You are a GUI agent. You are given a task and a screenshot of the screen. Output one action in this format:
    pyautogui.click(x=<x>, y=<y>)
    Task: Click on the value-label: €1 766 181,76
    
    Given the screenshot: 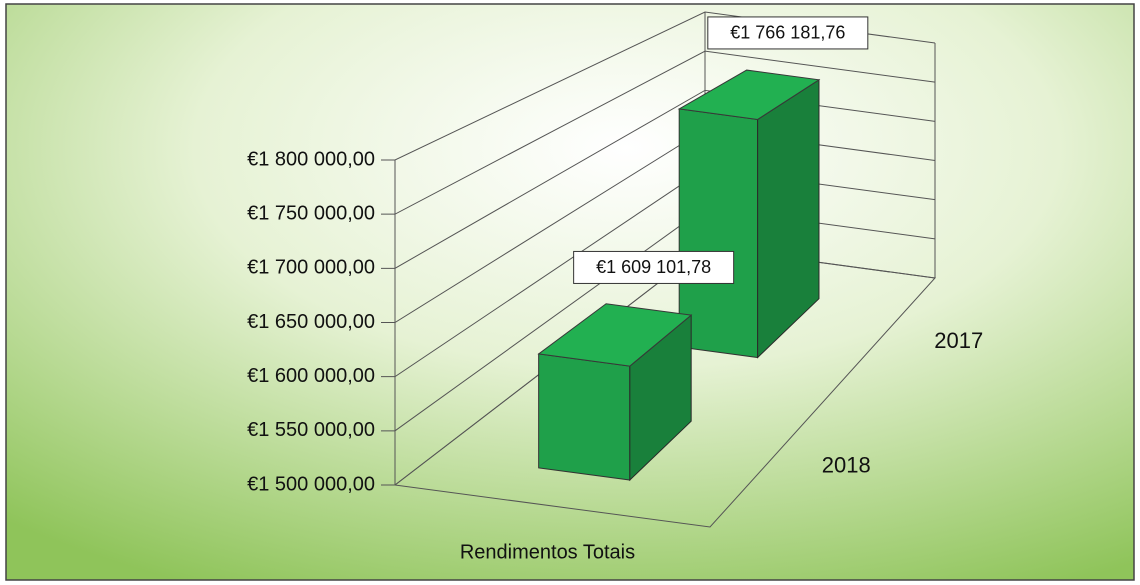 What is the action you would take?
    pyautogui.click(x=787, y=33)
    